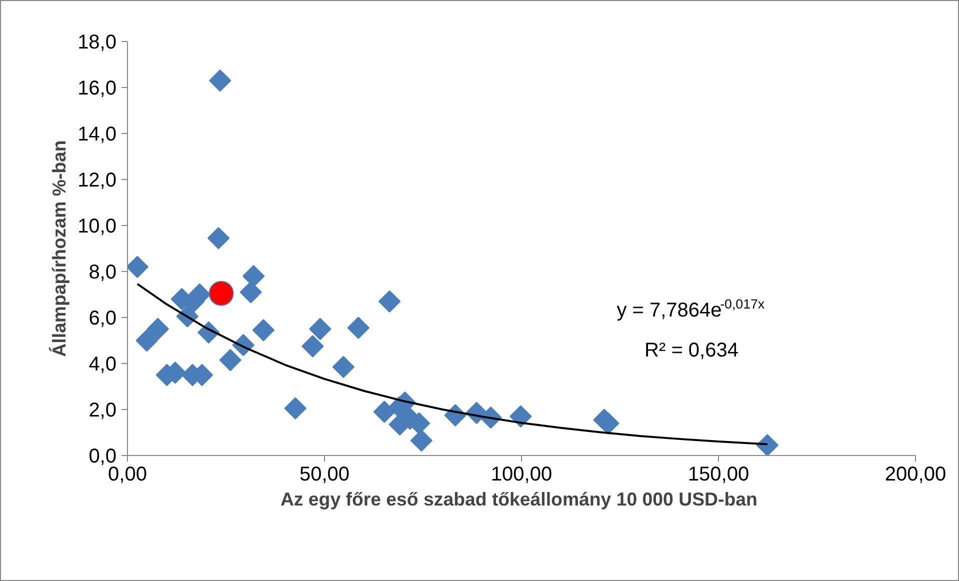 This screenshot has width=959, height=581. What do you see at coordinates (102, 411) in the screenshot?
I see `y-tick-label: 2,0` at bounding box center [102, 411].